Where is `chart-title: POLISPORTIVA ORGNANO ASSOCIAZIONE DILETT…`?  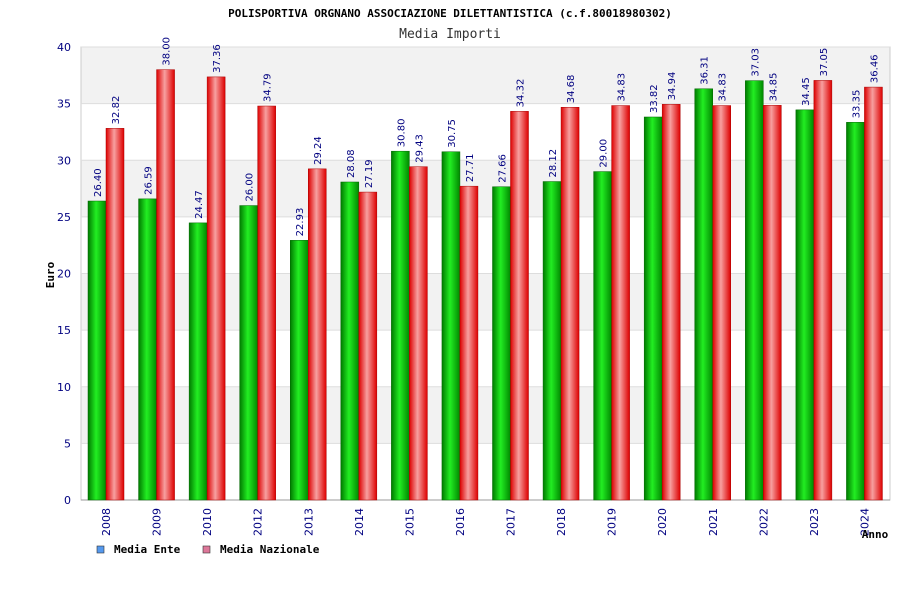
chart-title: POLISPORTIVA ORGNANO ASSOCIAZIONE DILETT… is located at coordinates (450, 13).